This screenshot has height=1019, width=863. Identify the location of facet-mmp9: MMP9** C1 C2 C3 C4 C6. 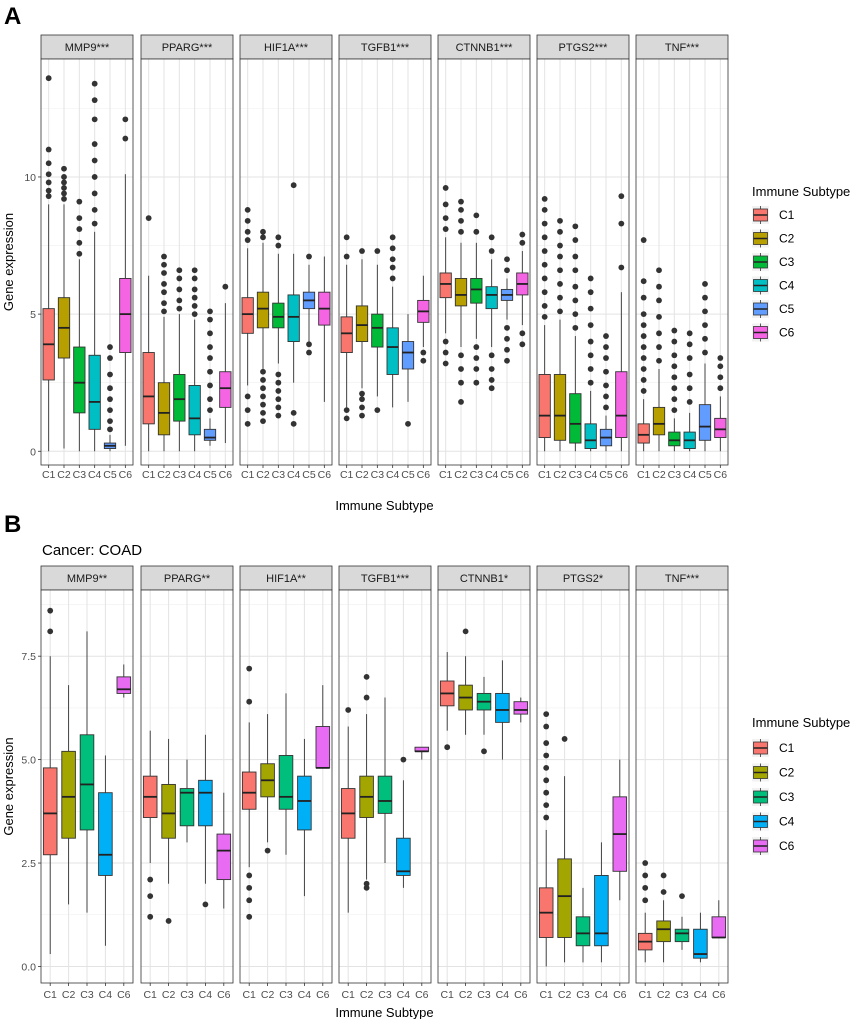
(87, 783).